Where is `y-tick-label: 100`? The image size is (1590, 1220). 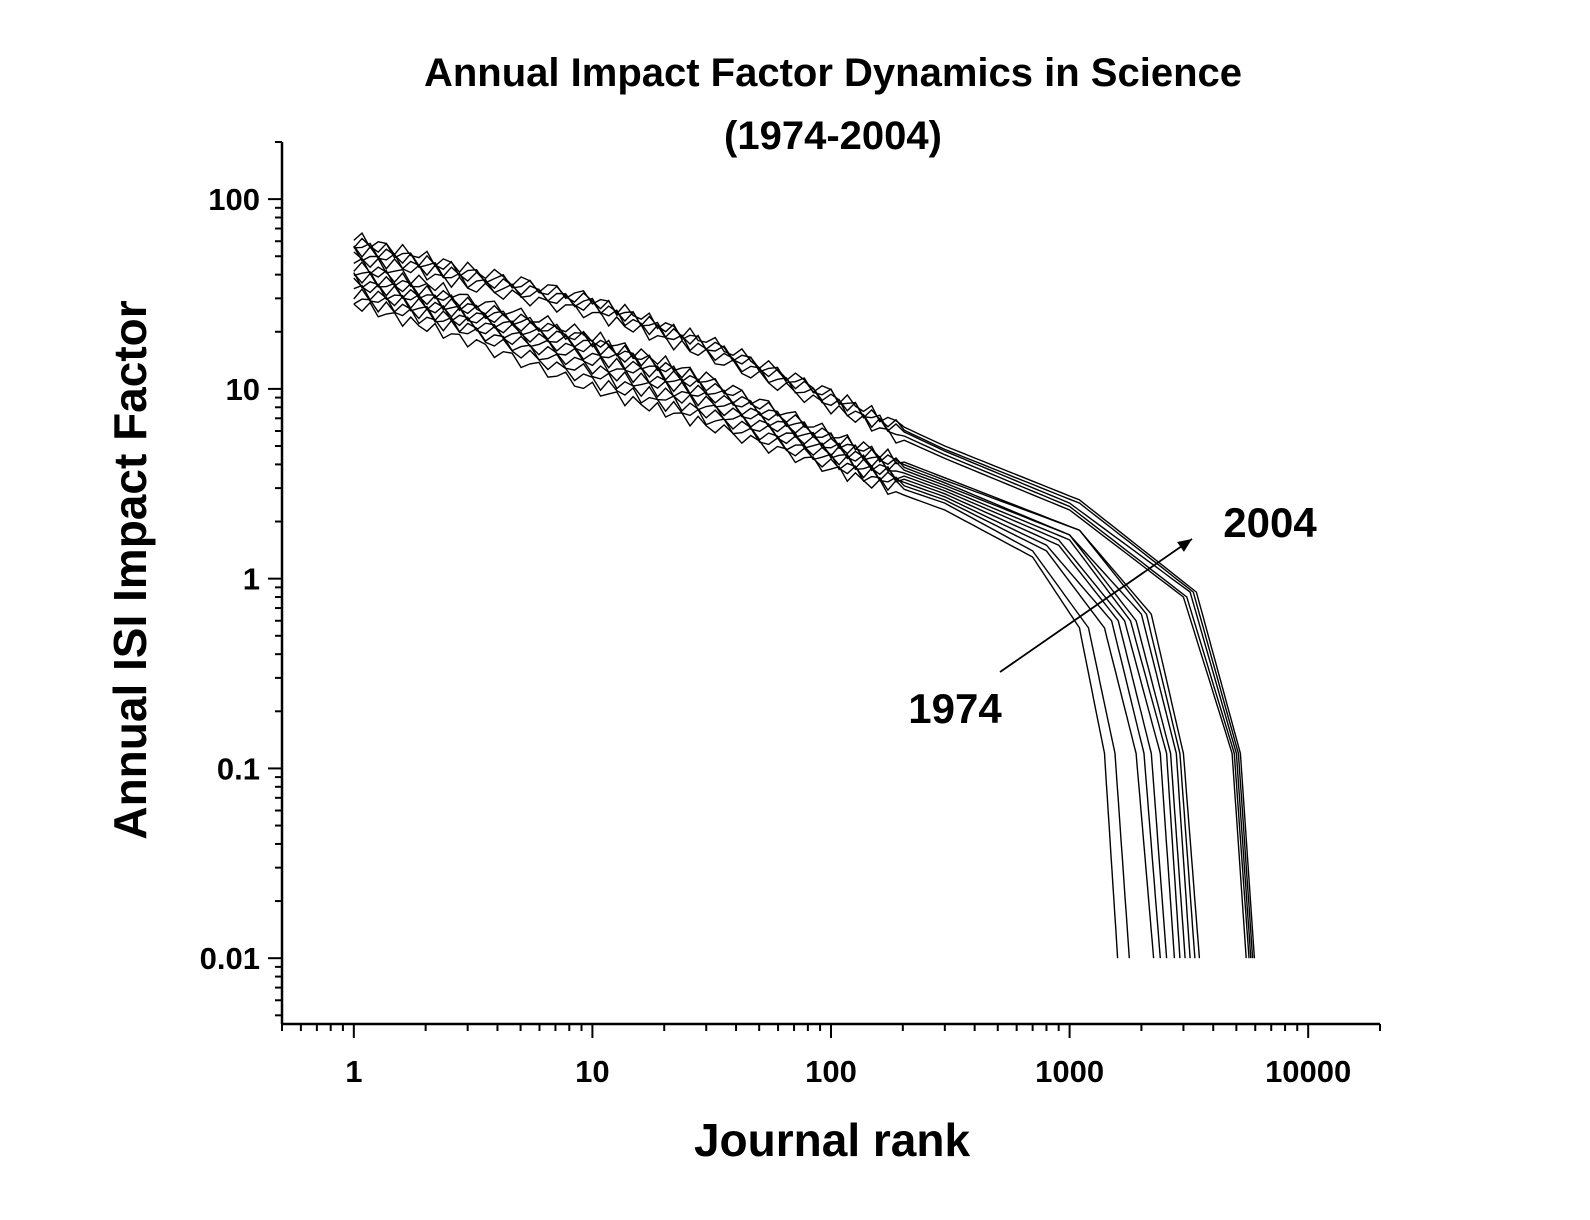
y-tick-label: 100 is located at coordinates (234, 199).